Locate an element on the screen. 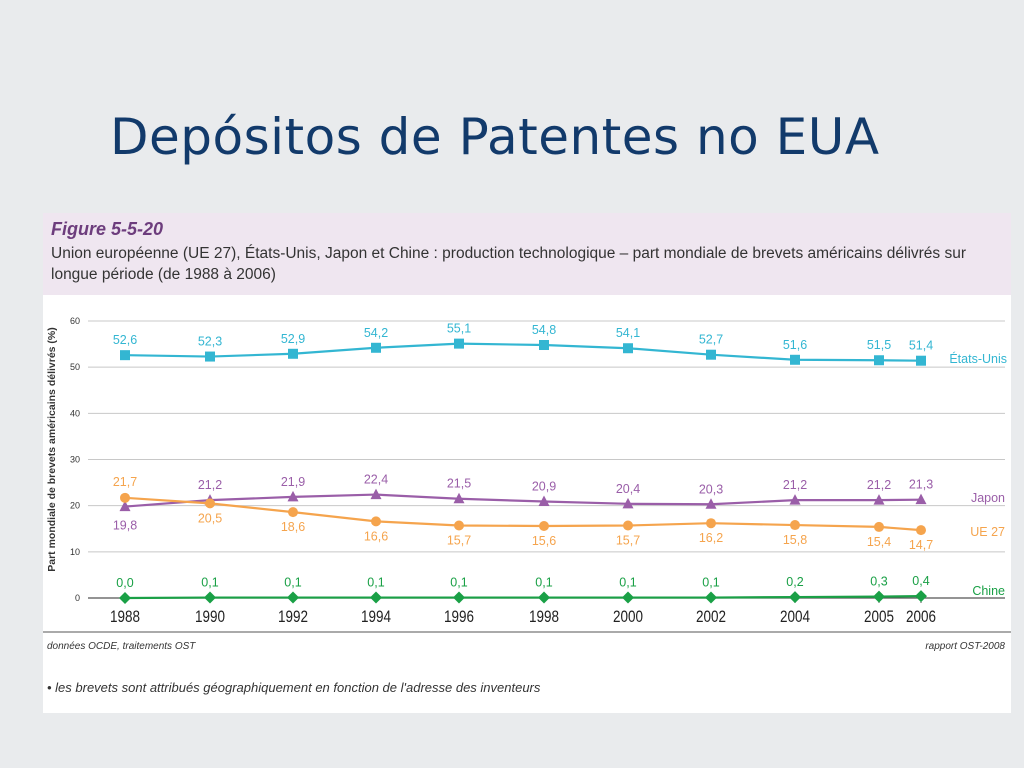 This screenshot has width=1024, height=768. data-label-etats-unis: 52,7 is located at coordinates (711, 340).